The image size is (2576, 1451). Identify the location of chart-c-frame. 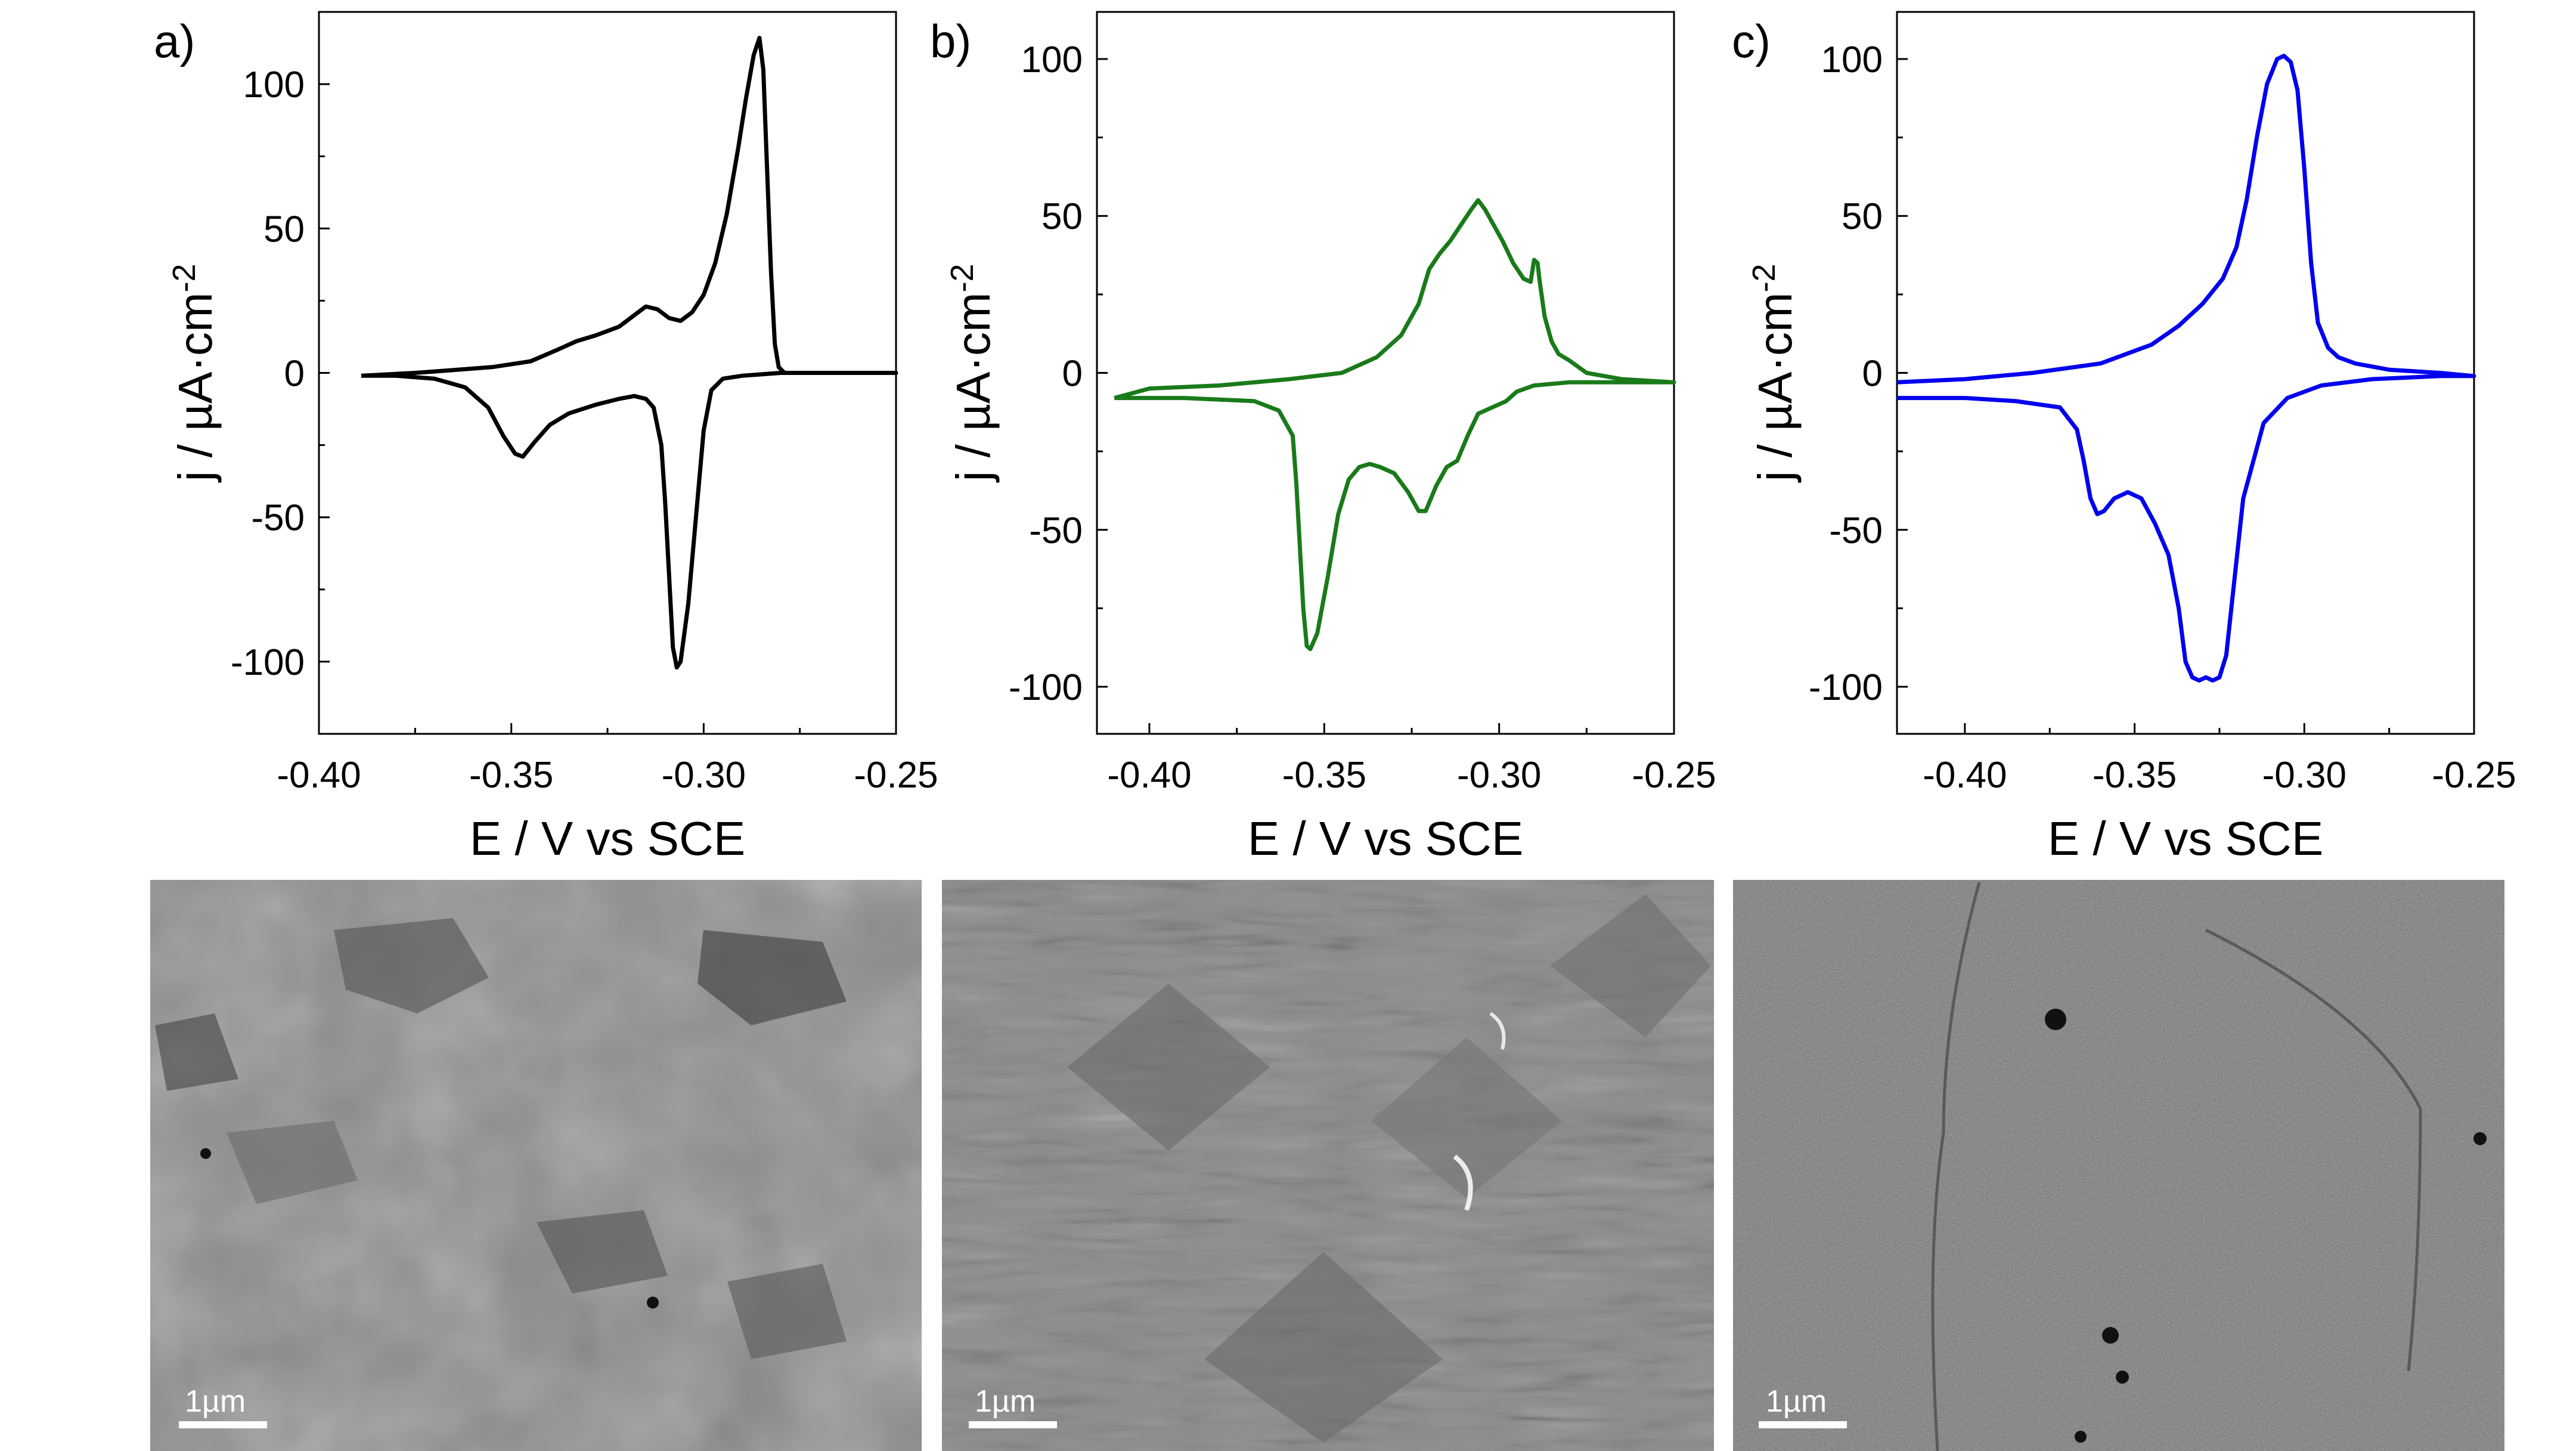
(2185, 373).